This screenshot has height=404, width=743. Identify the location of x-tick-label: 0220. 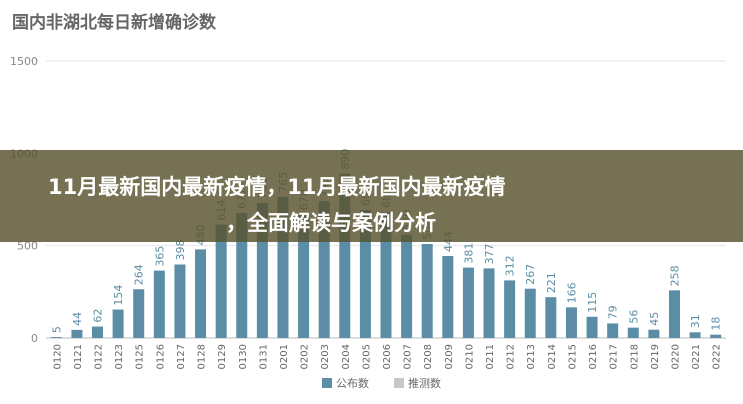
(675, 356).